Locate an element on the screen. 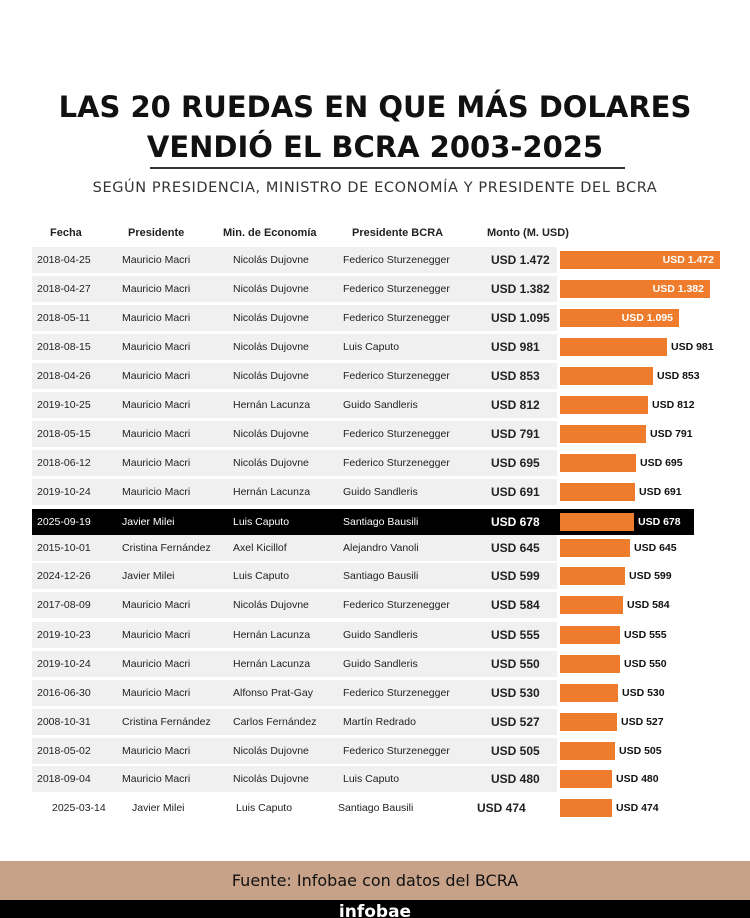 The width and height of the screenshot is (750, 918). row-monto: USD 791 is located at coordinates (515, 434).